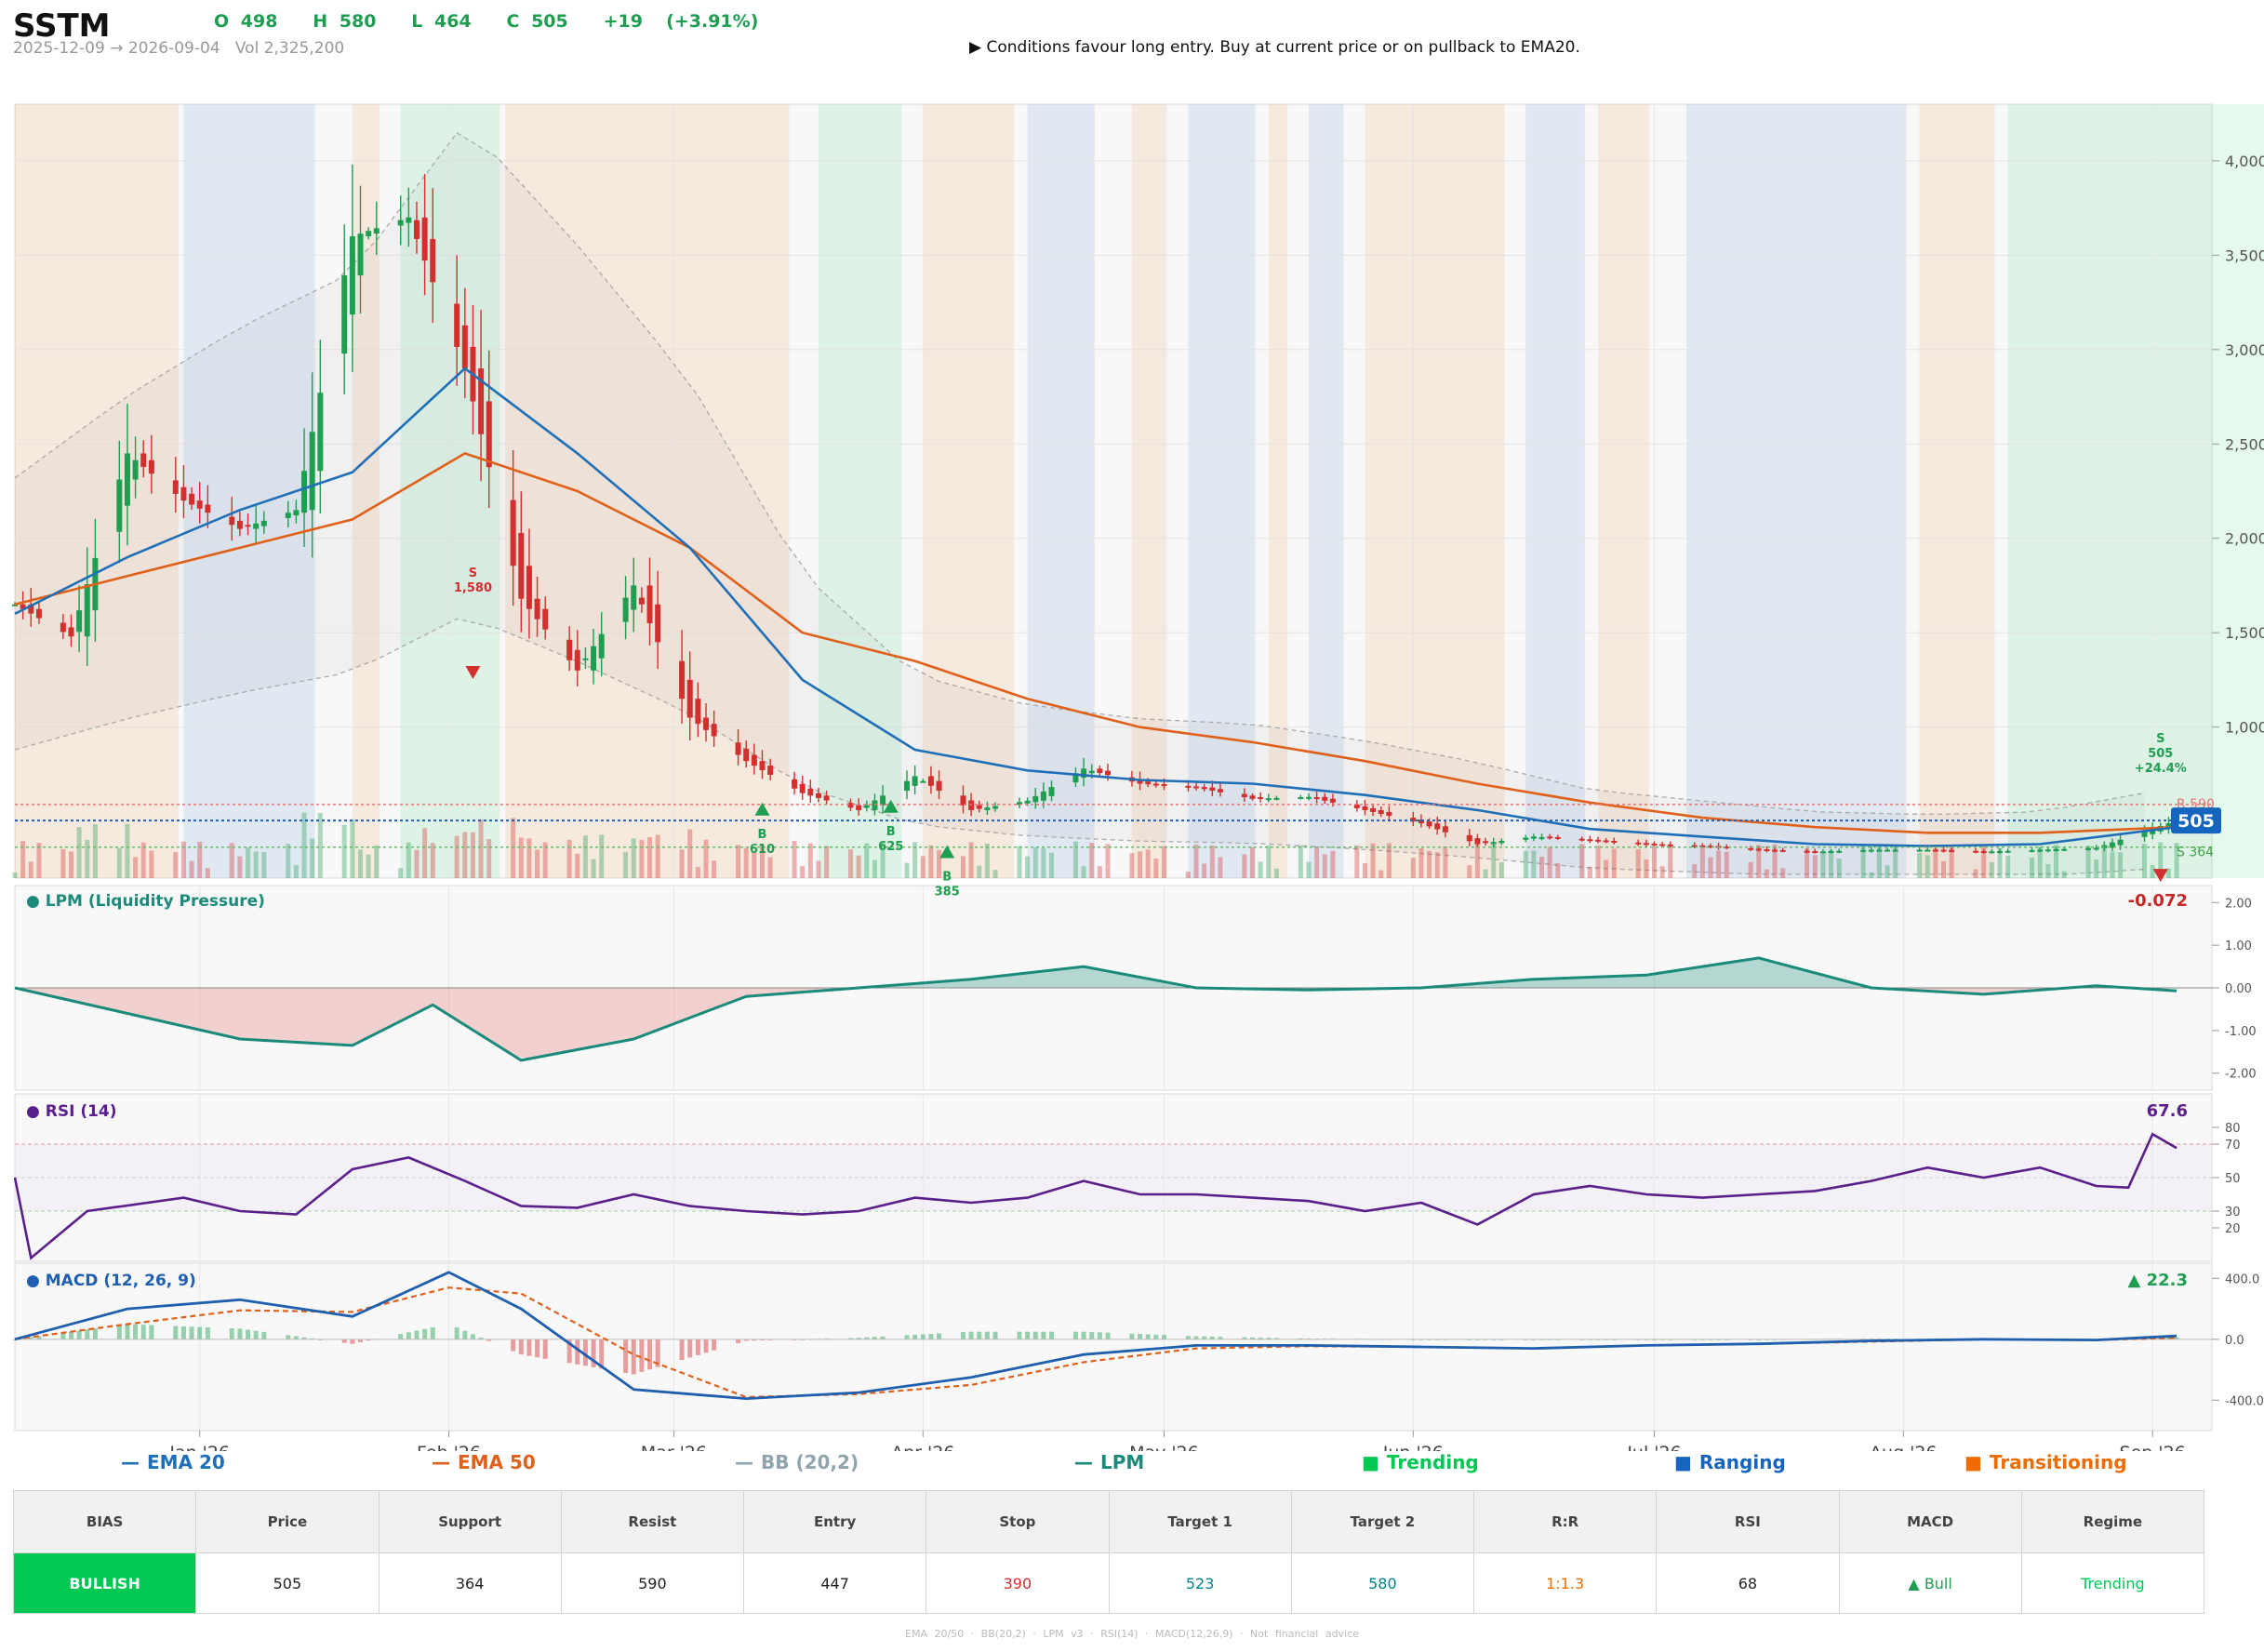  Describe the element at coordinates (1123, 1462) in the screenshot. I see `legend-label: LPM` at that location.